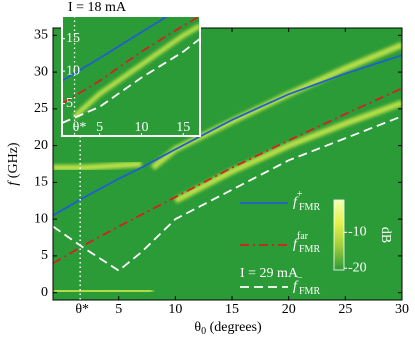 This screenshot has height=343, width=415. What do you see at coordinates (99, 127) in the screenshot?
I see `inset-x-tick-label: 5` at bounding box center [99, 127].